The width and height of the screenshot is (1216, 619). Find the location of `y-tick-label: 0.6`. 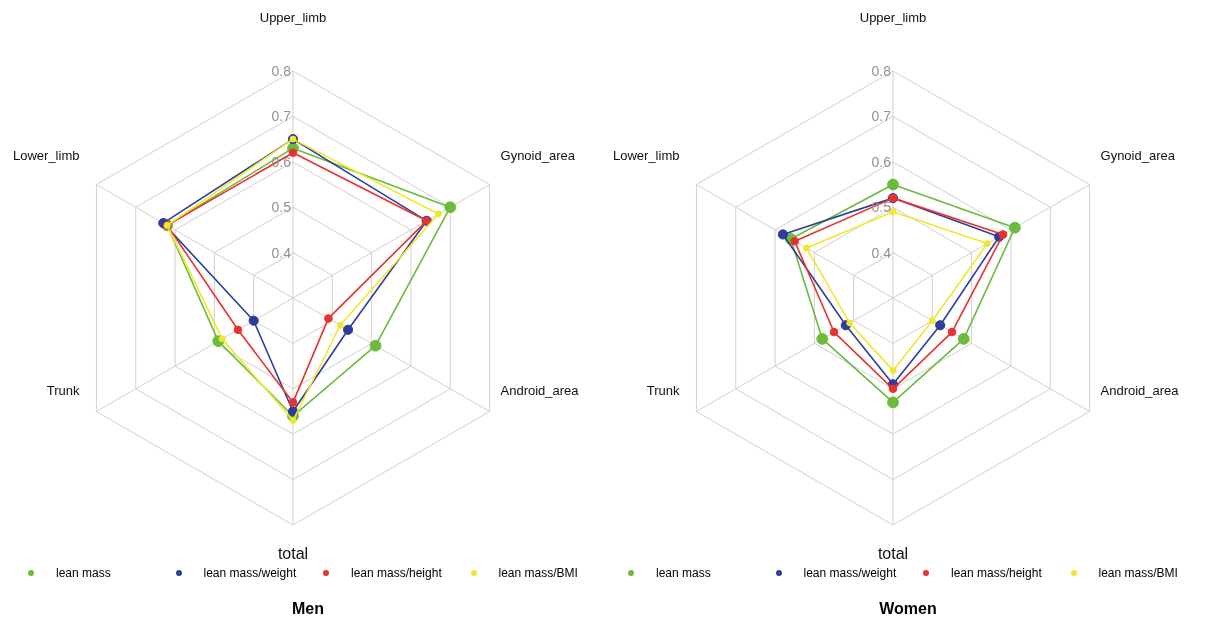

y-tick-label: 0.6 is located at coordinates (880, 161).